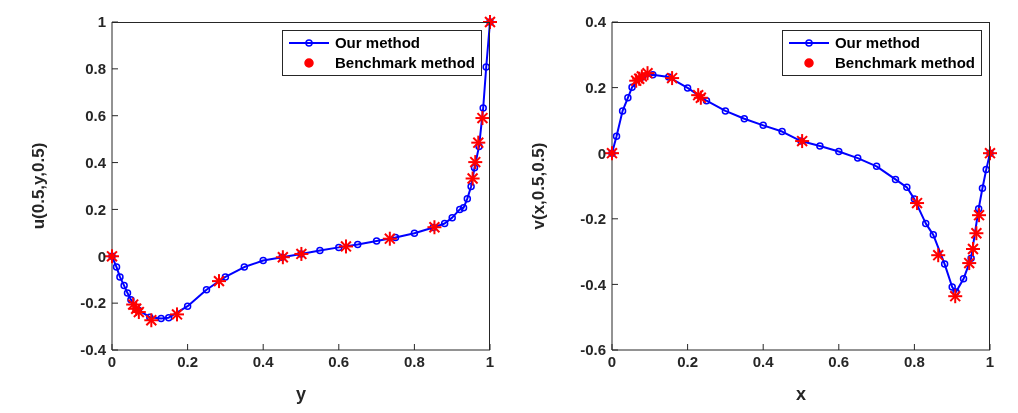  I want to click on y-tick-label: 1, so click(101, 22).